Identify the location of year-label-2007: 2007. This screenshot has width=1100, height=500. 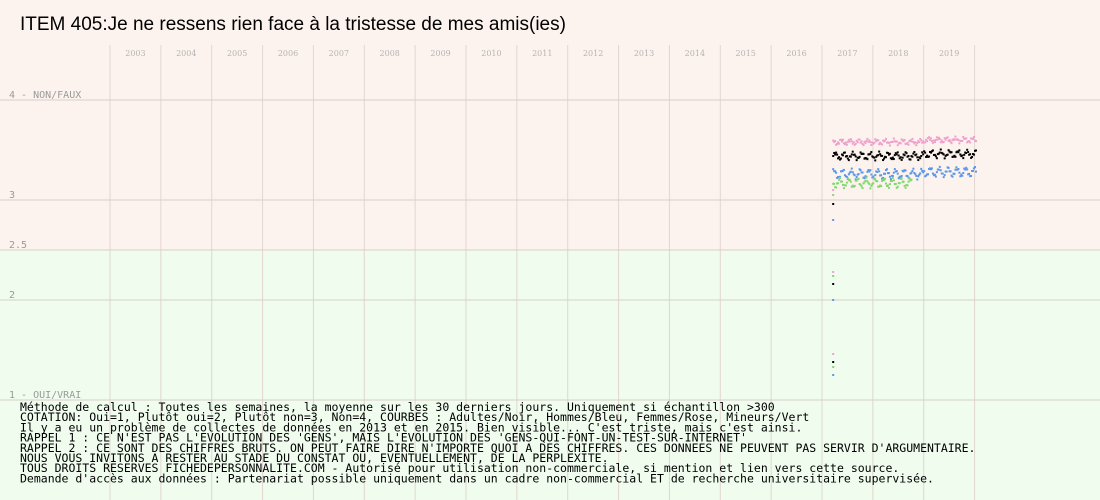
(339, 53).